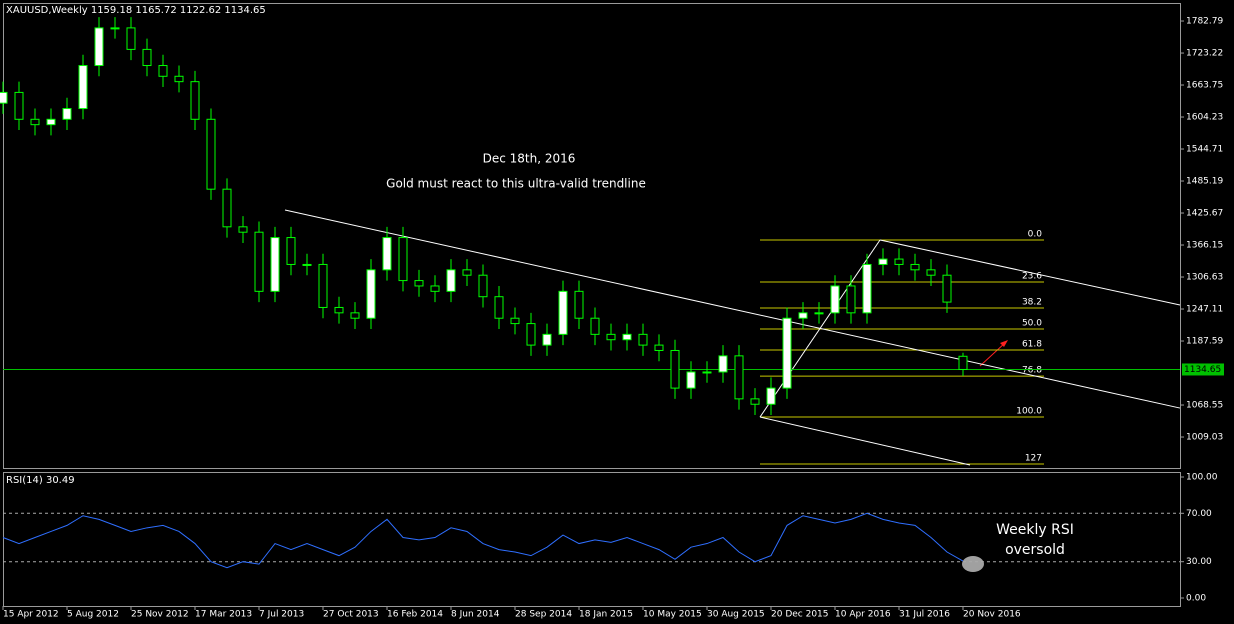 The height and width of the screenshot is (624, 1234). What do you see at coordinates (1004, 343) in the screenshot?
I see `arrow-head` at bounding box center [1004, 343].